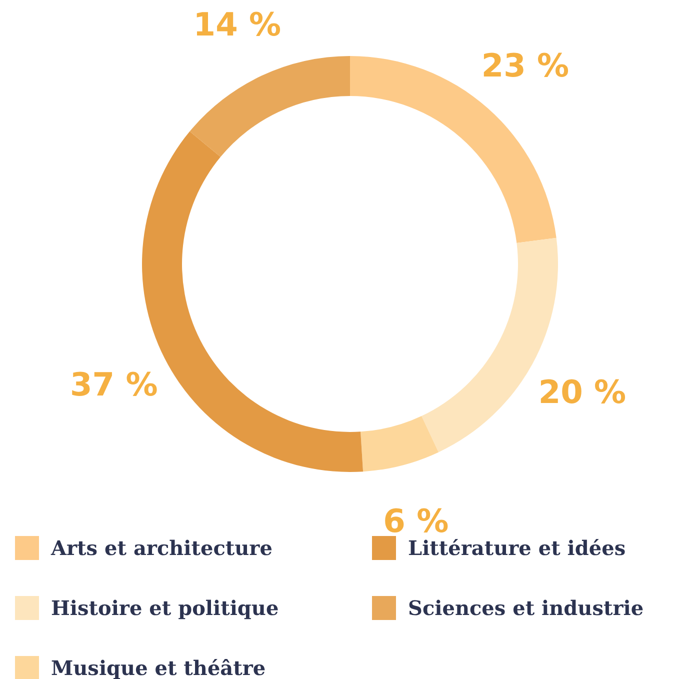 This screenshot has height=679, width=687. I want to click on data-label: 23 %, so click(525, 65).